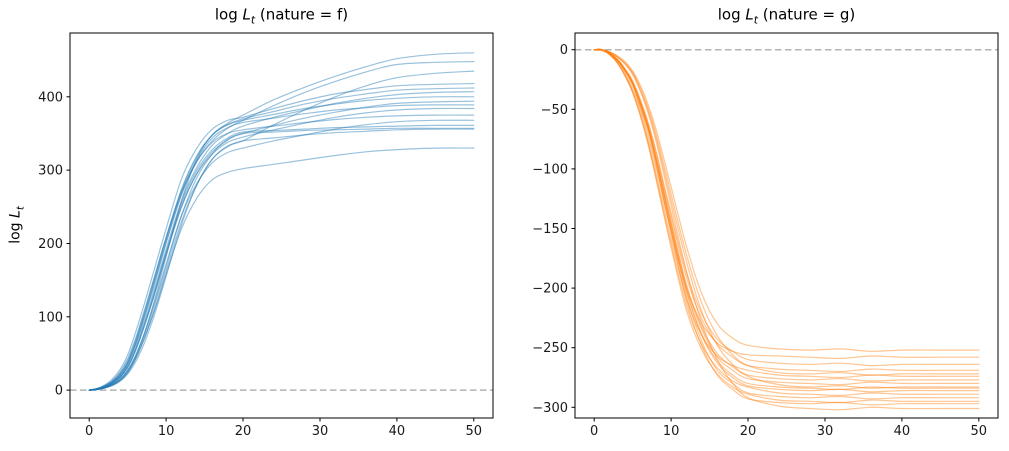 This screenshot has height=451, width=1009. I want to click on y-tick-label: 100, so click(50, 317).